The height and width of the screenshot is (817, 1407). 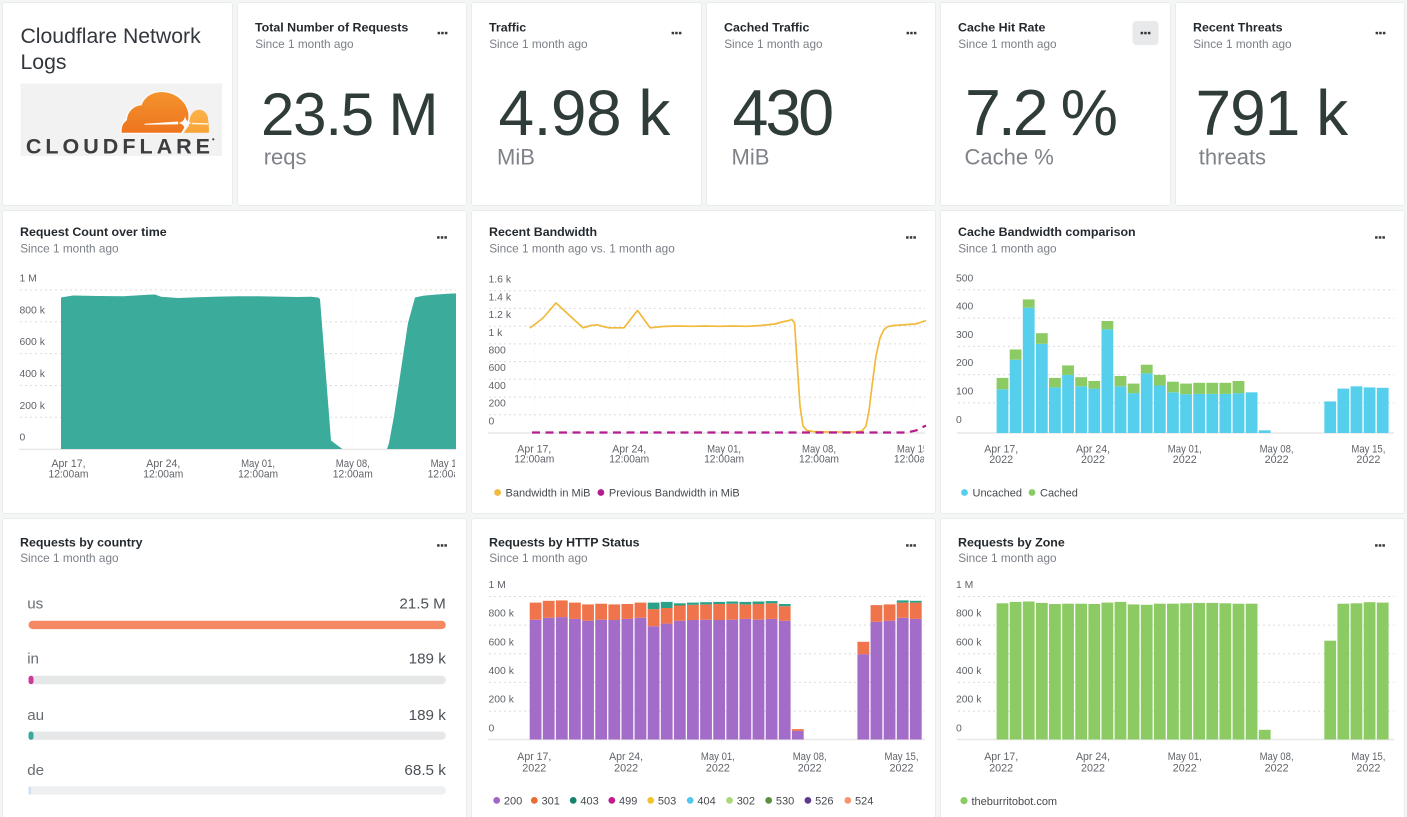 What do you see at coordinates (1002, 27) in the screenshot?
I see `svg-text: Cache Hit Rate` at bounding box center [1002, 27].